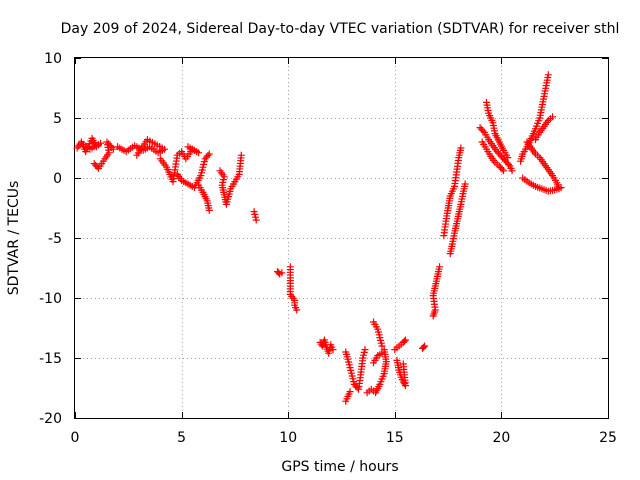  I want to click on y-tick-label: -20, so click(50, 419).